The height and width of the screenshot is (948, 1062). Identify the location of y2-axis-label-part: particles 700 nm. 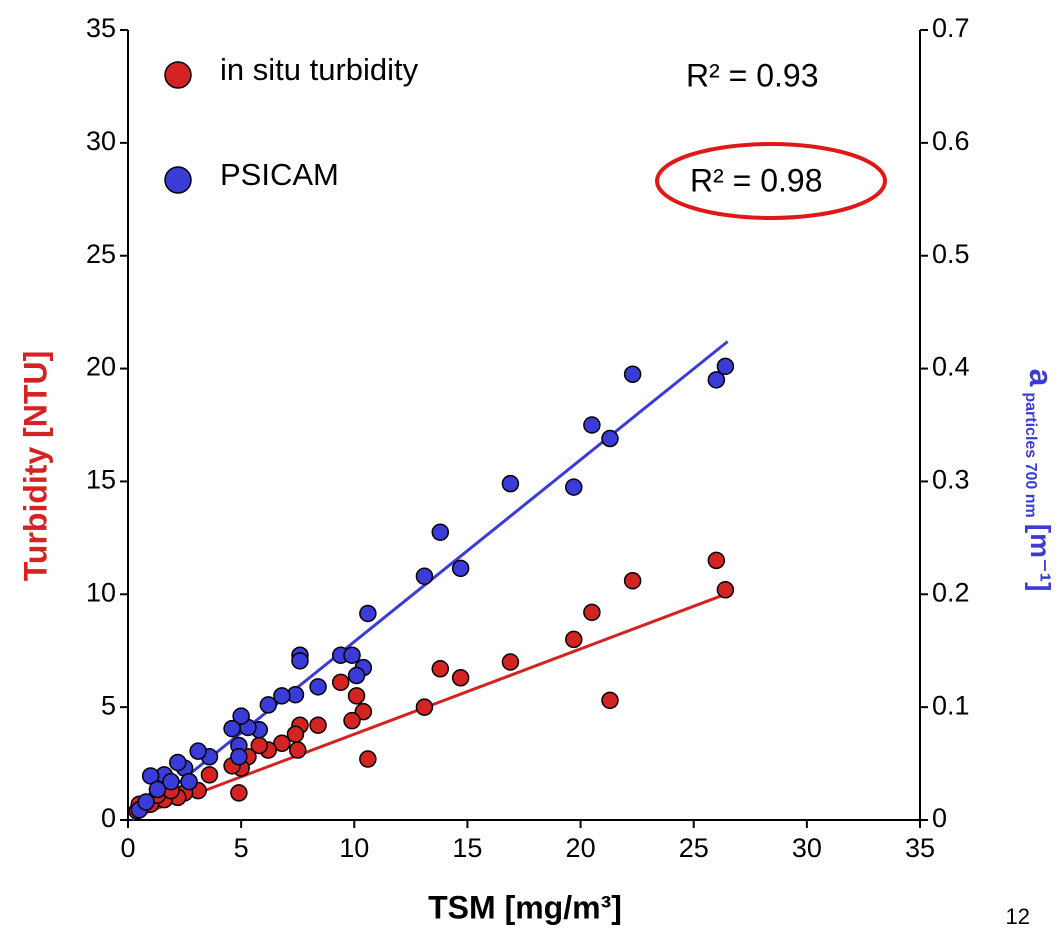
(1030, 454).